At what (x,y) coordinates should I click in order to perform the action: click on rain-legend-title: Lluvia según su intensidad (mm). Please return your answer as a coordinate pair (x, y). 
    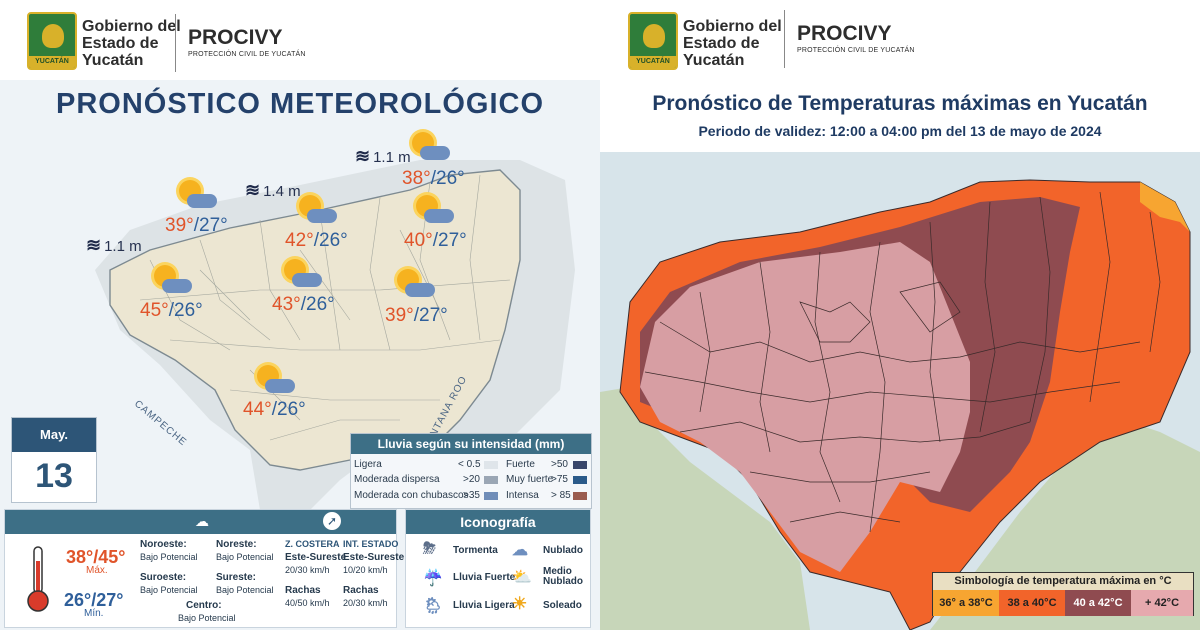
    Looking at the image, I should click on (471, 444).